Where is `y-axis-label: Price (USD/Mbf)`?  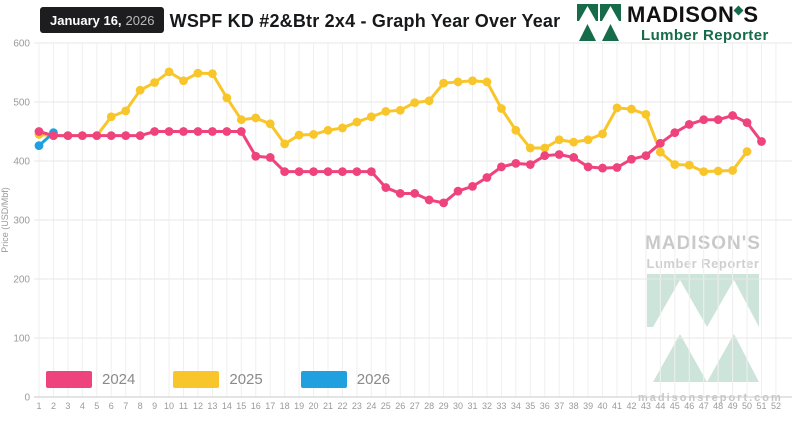
y-axis-label: Price (USD/Mbf) is located at coordinates (5, 220).